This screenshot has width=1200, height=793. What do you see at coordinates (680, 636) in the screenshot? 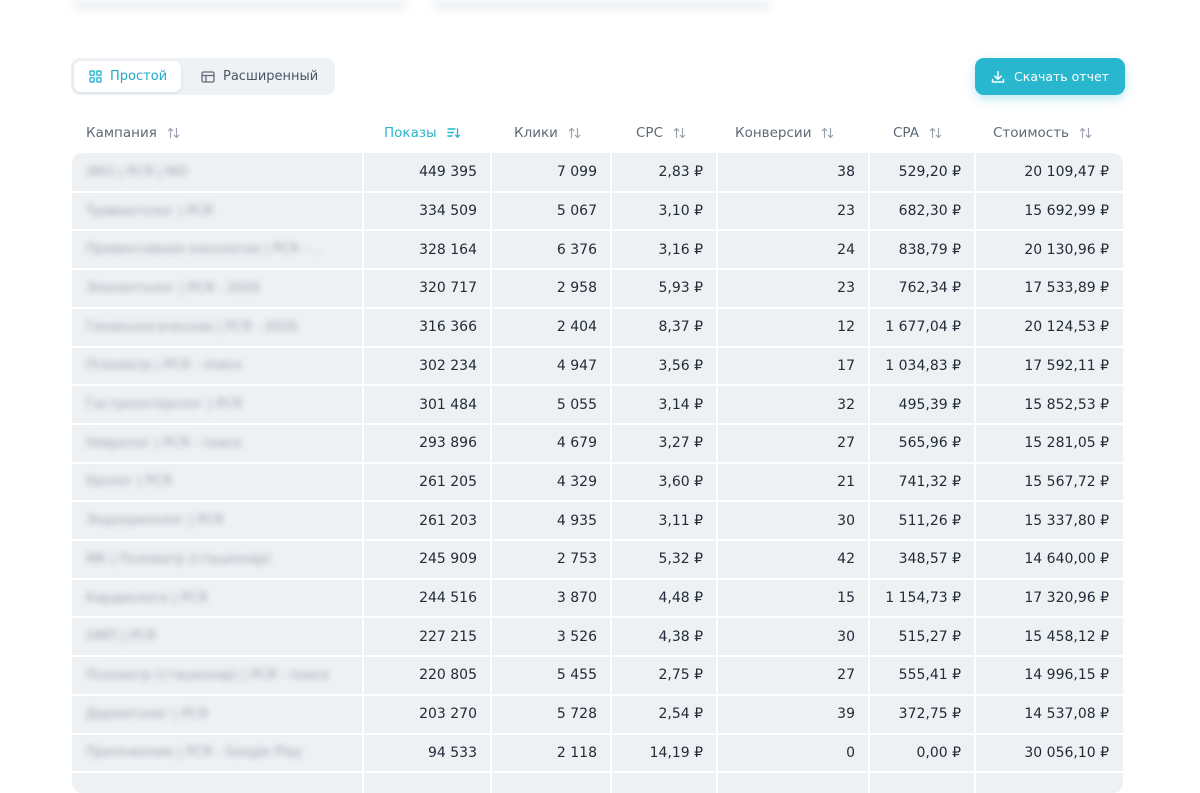
I see `cpc-value: 4,38 ₽` at bounding box center [680, 636].